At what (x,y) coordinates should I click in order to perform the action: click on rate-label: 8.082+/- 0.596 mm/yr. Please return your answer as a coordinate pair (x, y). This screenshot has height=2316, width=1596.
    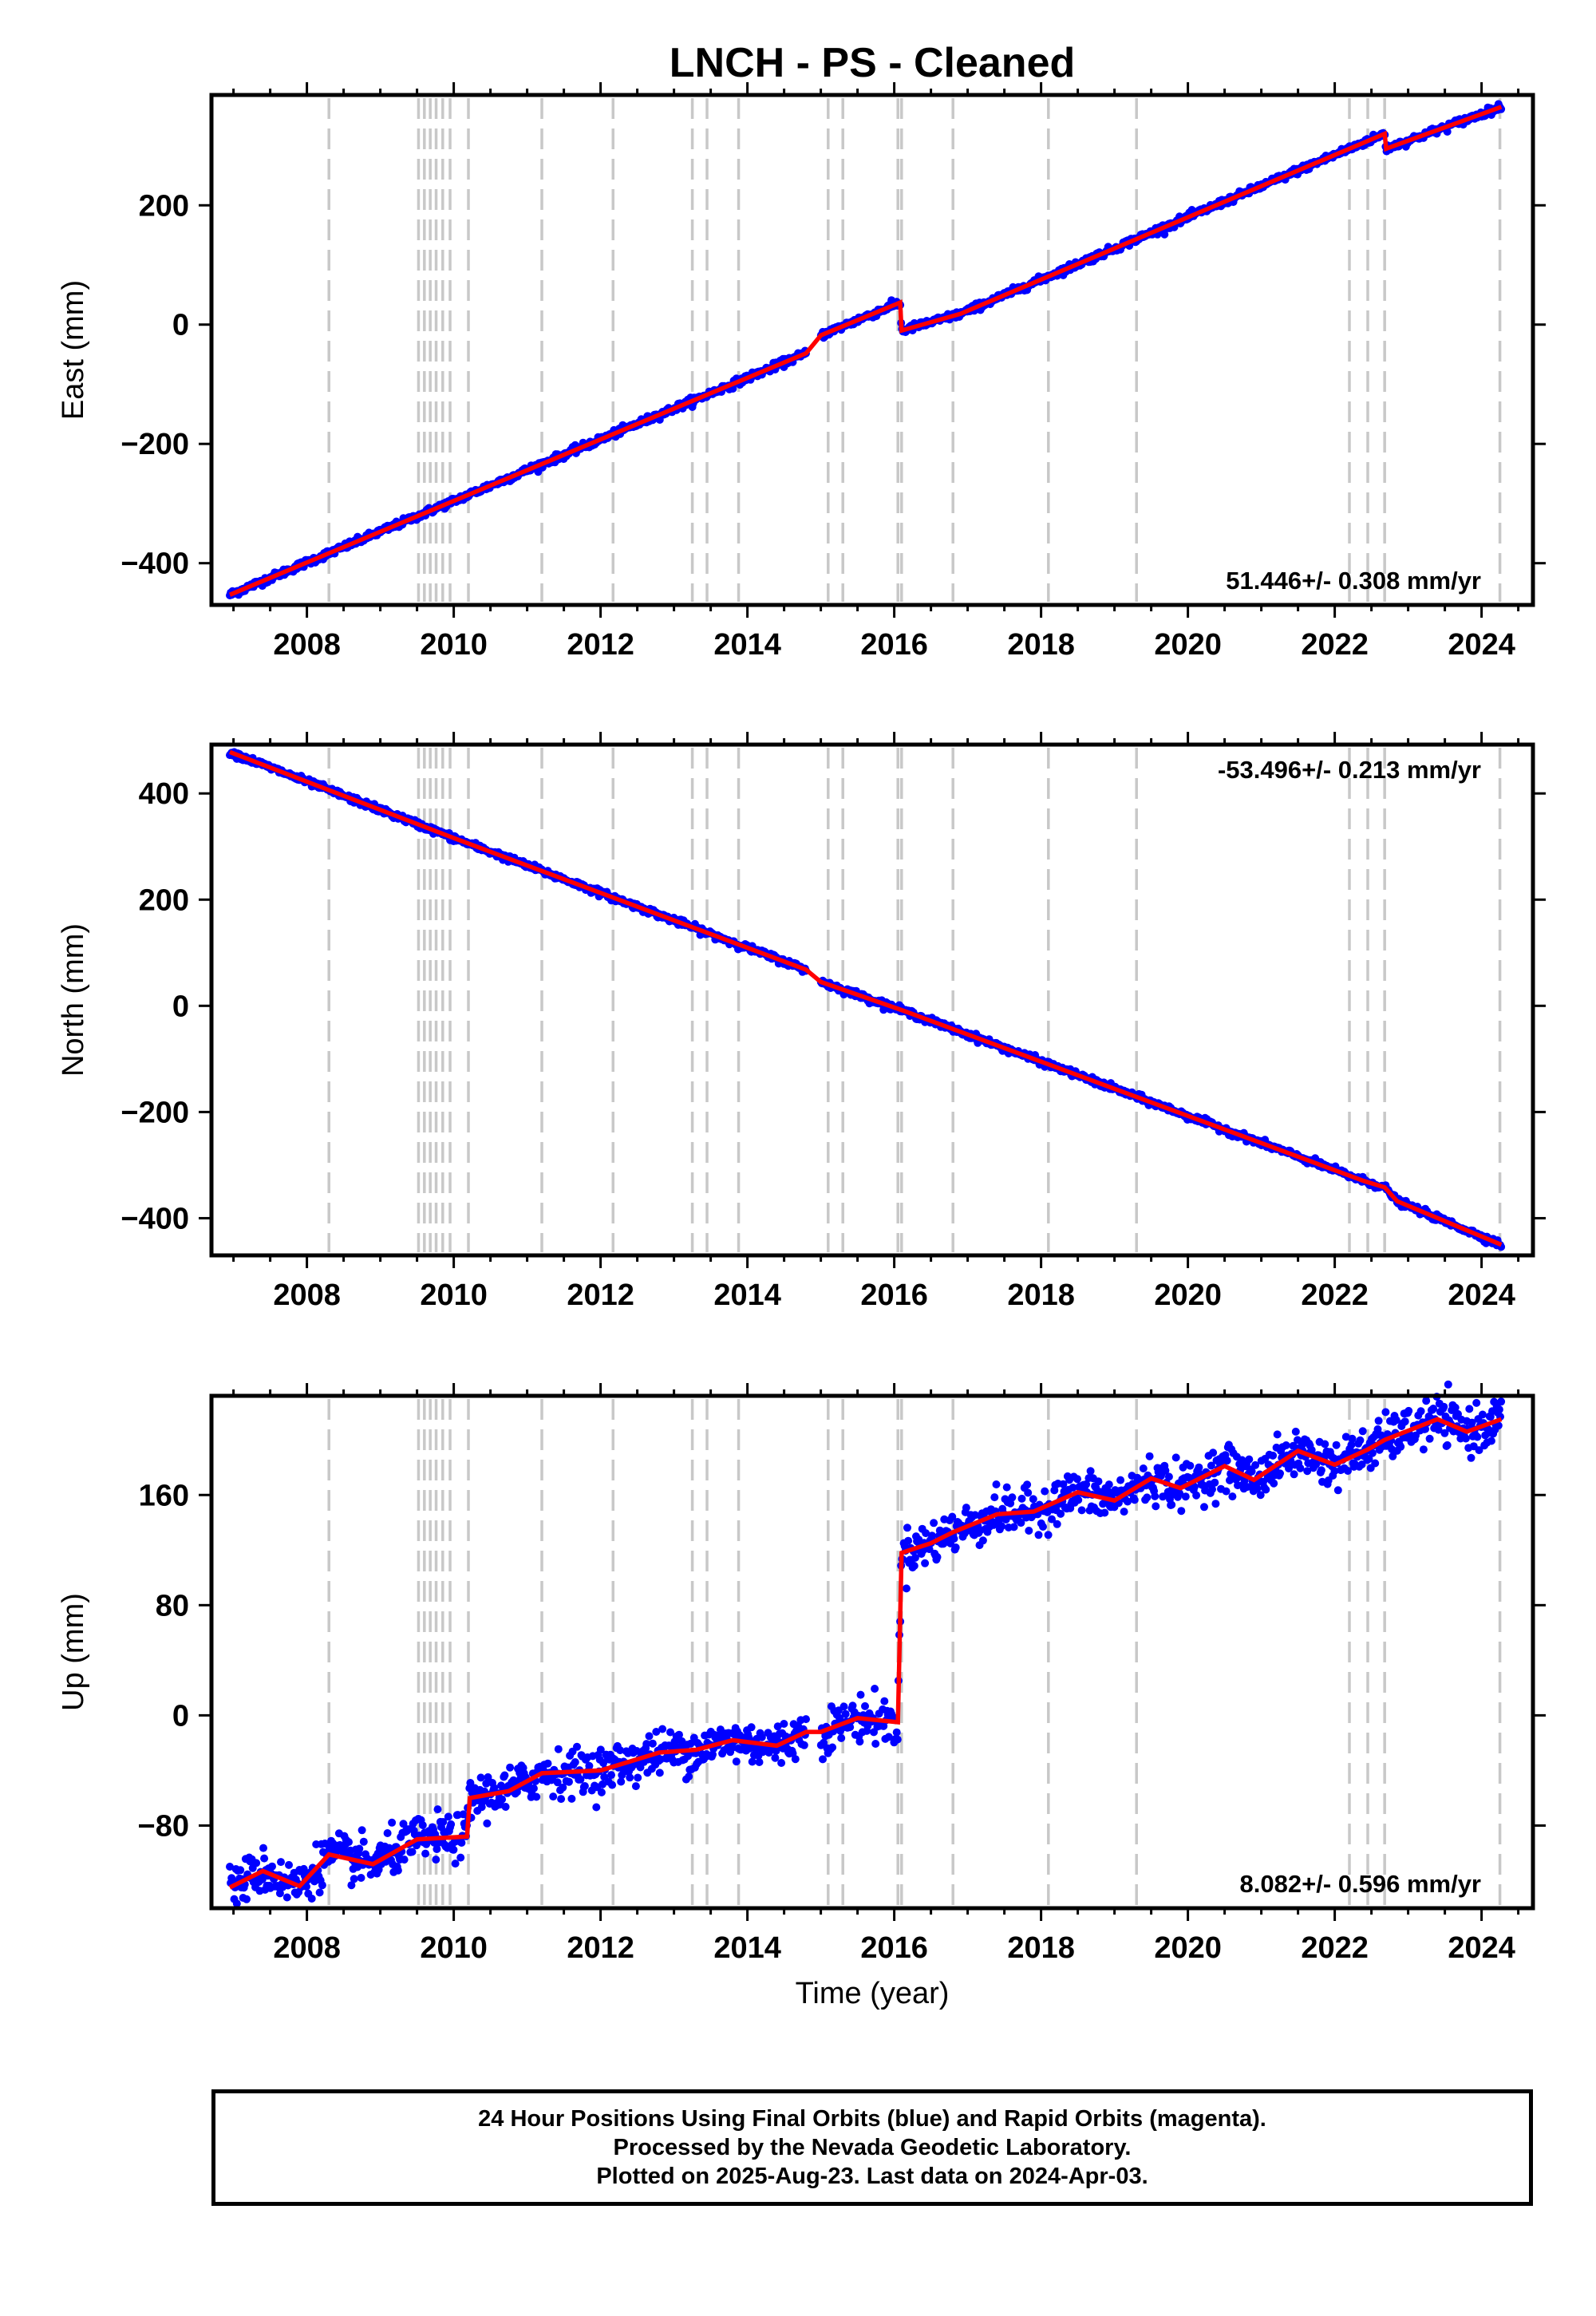
    Looking at the image, I should click on (1360, 1884).